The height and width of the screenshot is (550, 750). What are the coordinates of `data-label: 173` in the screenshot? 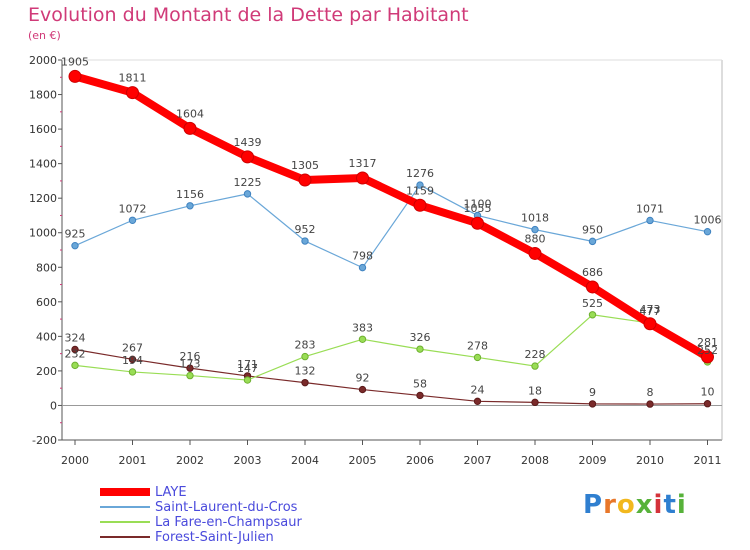 It's located at (190, 364).